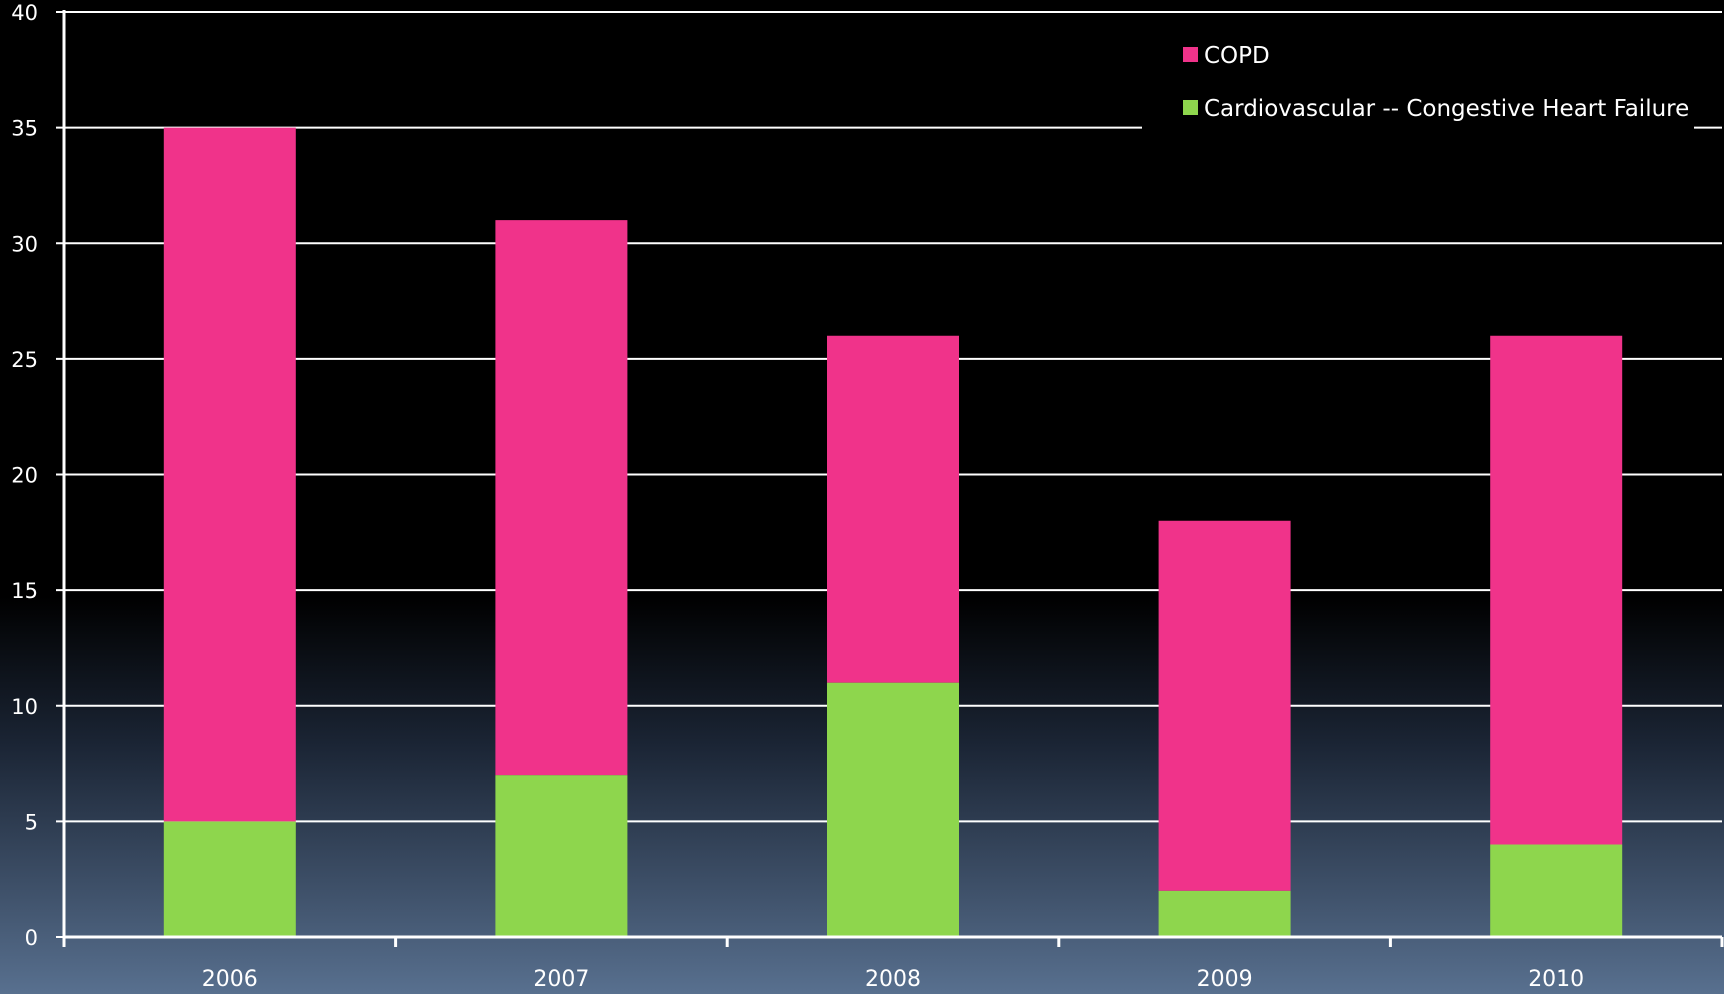  What do you see at coordinates (24, 591) in the screenshot?
I see `y-tick-label: 15` at bounding box center [24, 591].